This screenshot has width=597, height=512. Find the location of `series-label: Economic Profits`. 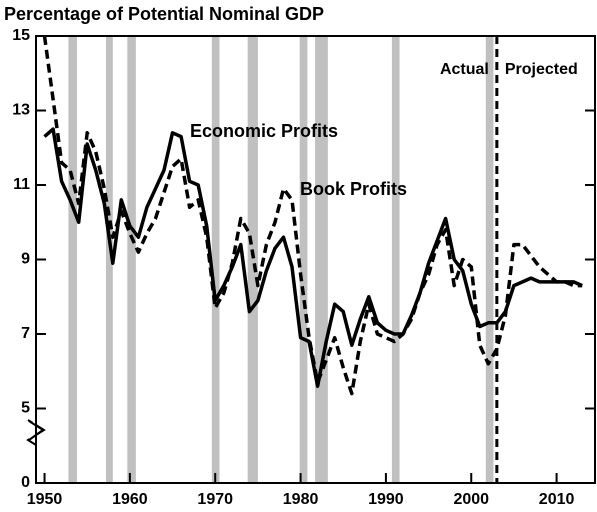

series-label: Economic Profits is located at coordinates (264, 131).